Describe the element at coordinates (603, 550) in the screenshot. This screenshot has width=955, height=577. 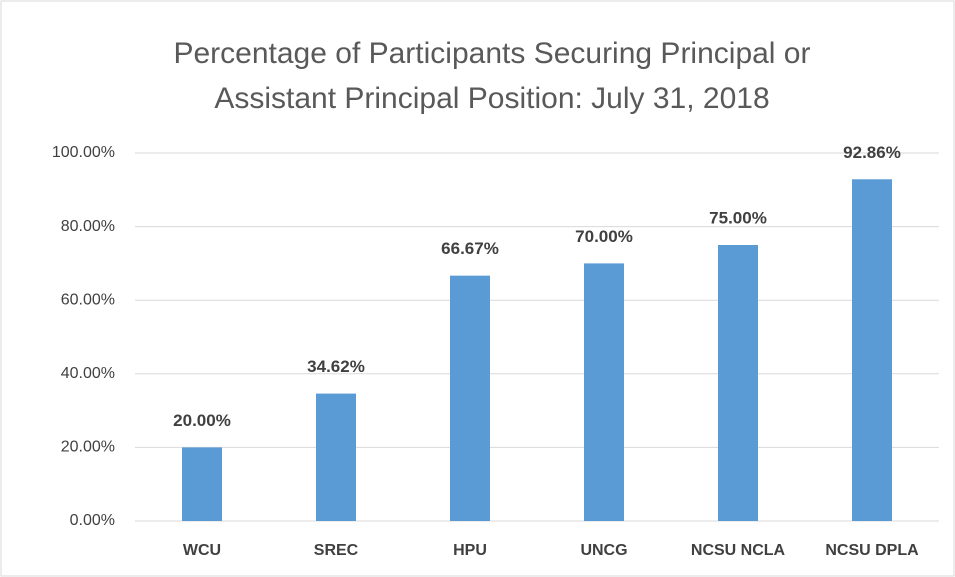
I see `x-tick-label: UNCG` at that location.